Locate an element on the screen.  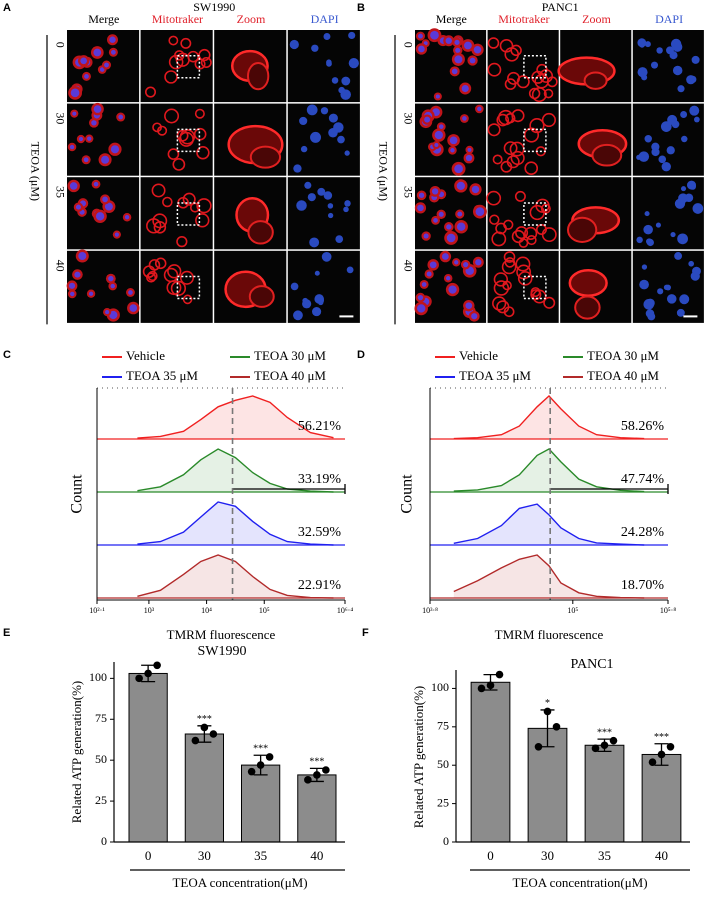
gate-percent: 33.19% is located at coordinates (320, 479).